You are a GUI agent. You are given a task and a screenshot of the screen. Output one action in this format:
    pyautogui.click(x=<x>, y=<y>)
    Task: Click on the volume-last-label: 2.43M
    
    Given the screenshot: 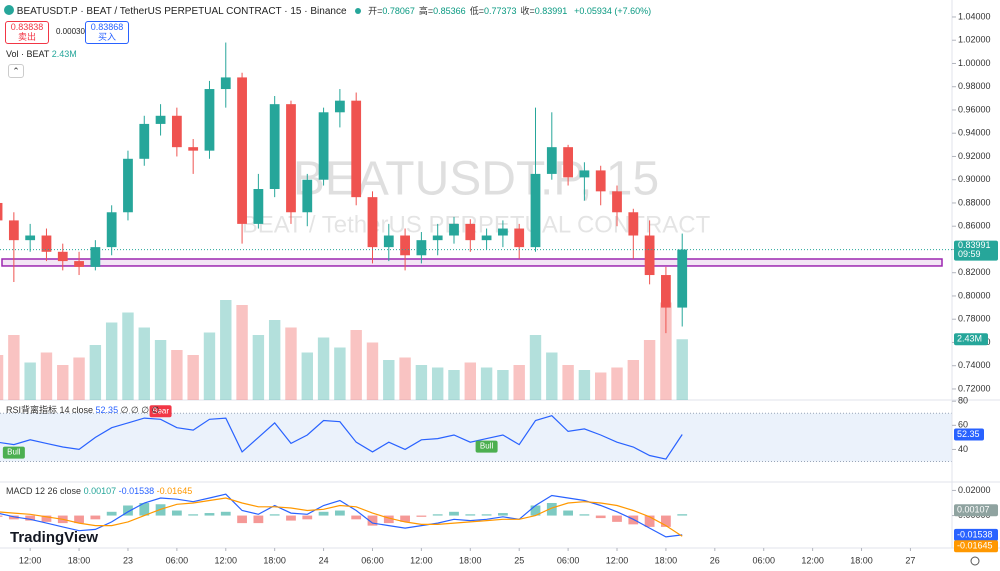 What is the action you would take?
    pyautogui.click(x=969, y=339)
    